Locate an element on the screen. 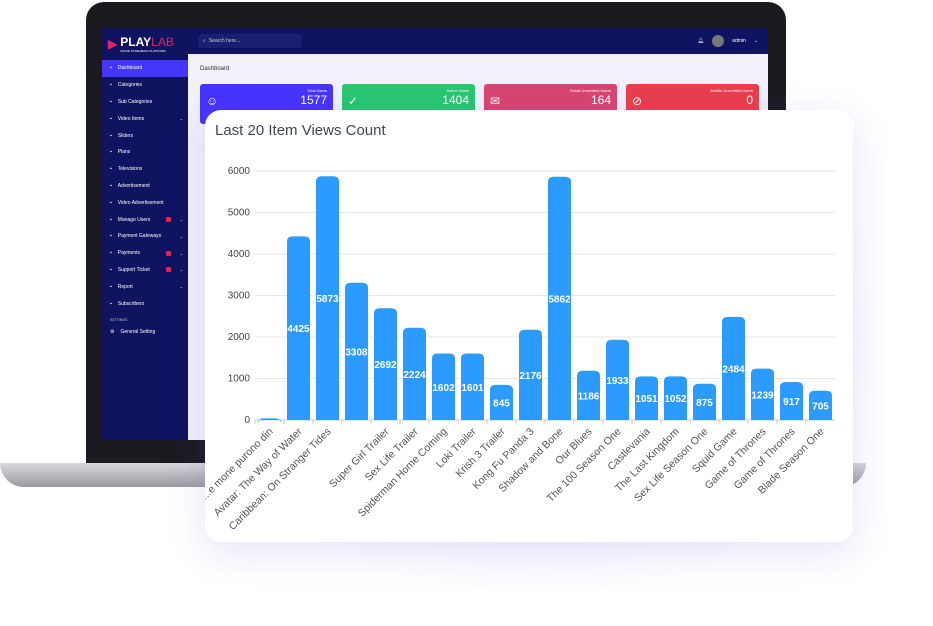 Image resolution: width=933 pixels, height=626 pixels. bar-value-label: 3308 is located at coordinates (356, 352).